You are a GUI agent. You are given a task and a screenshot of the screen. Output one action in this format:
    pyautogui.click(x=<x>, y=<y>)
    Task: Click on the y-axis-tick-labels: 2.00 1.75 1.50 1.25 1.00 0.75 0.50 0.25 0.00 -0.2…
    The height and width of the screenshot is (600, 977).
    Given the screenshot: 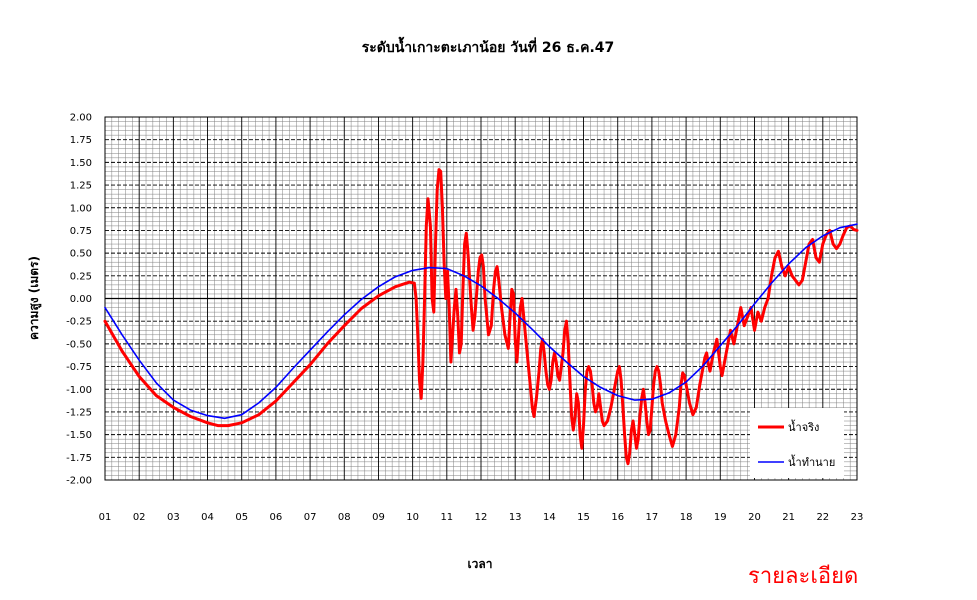 What is the action you would take?
    pyautogui.click(x=79, y=300)
    